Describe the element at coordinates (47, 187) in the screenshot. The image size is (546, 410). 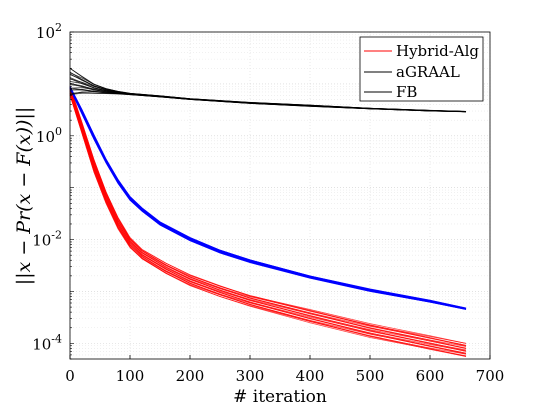
I see `y-tick-labels: 10² 10⁰ 10⁻² 10⁻⁴` at that location.